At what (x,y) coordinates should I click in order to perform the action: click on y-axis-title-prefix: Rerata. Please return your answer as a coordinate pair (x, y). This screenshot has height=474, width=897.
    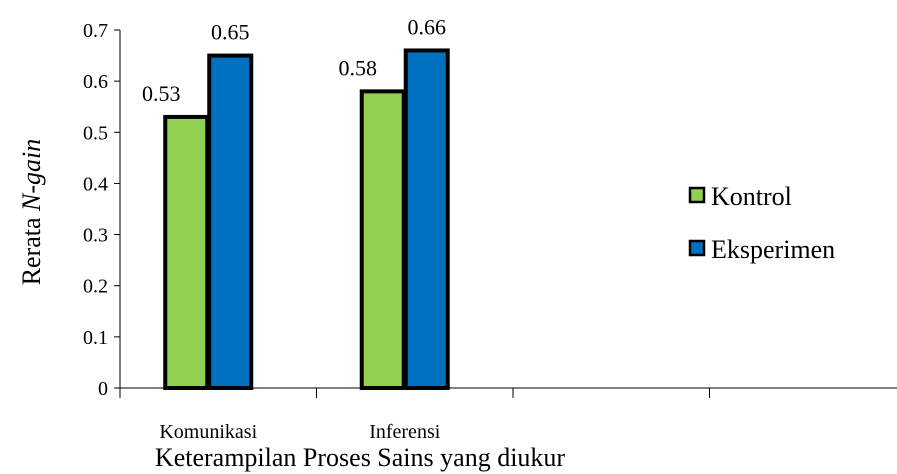
    Looking at the image, I should click on (31, 248).